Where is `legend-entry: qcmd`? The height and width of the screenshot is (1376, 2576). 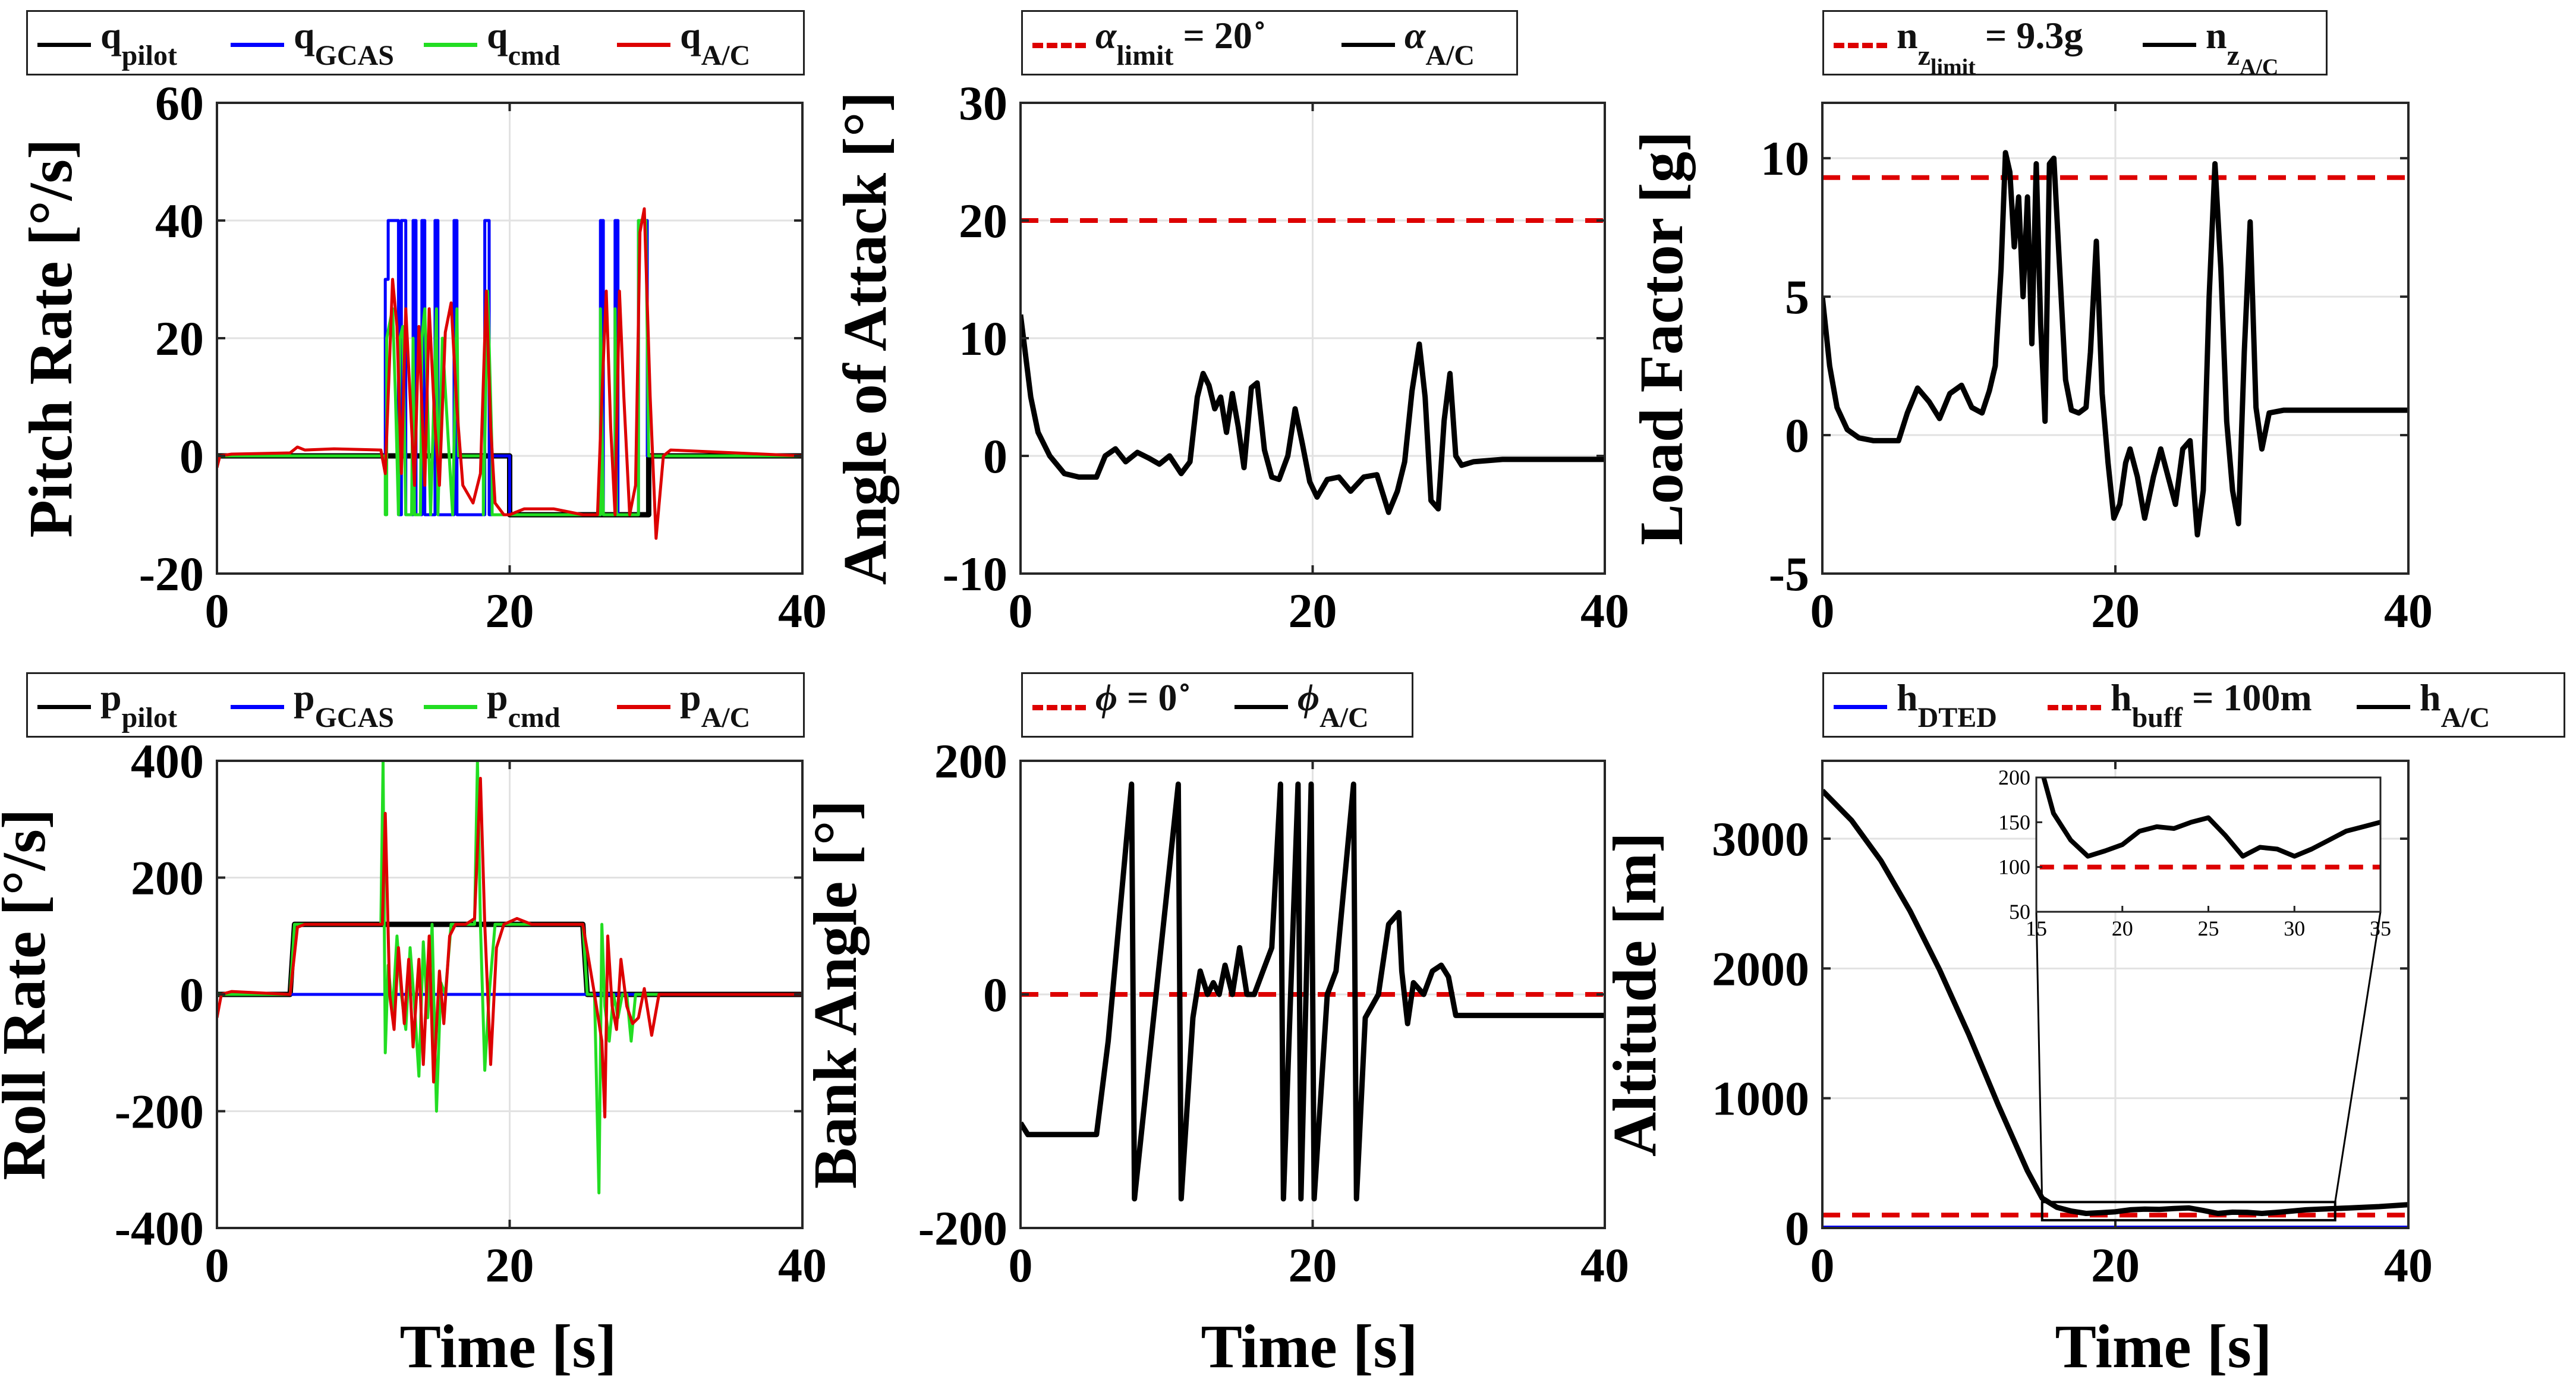 legend-entry: qcmd is located at coordinates (516, 43).